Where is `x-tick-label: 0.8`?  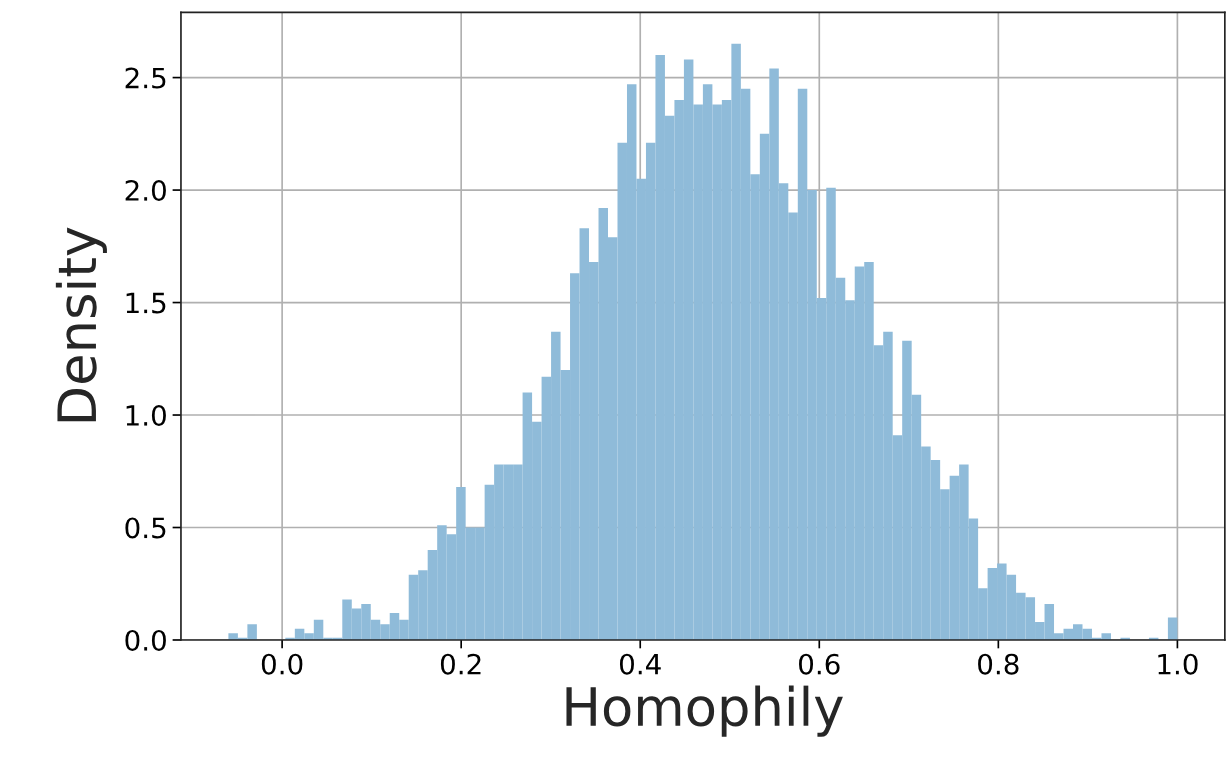
x-tick-label: 0.8 is located at coordinates (998, 664).